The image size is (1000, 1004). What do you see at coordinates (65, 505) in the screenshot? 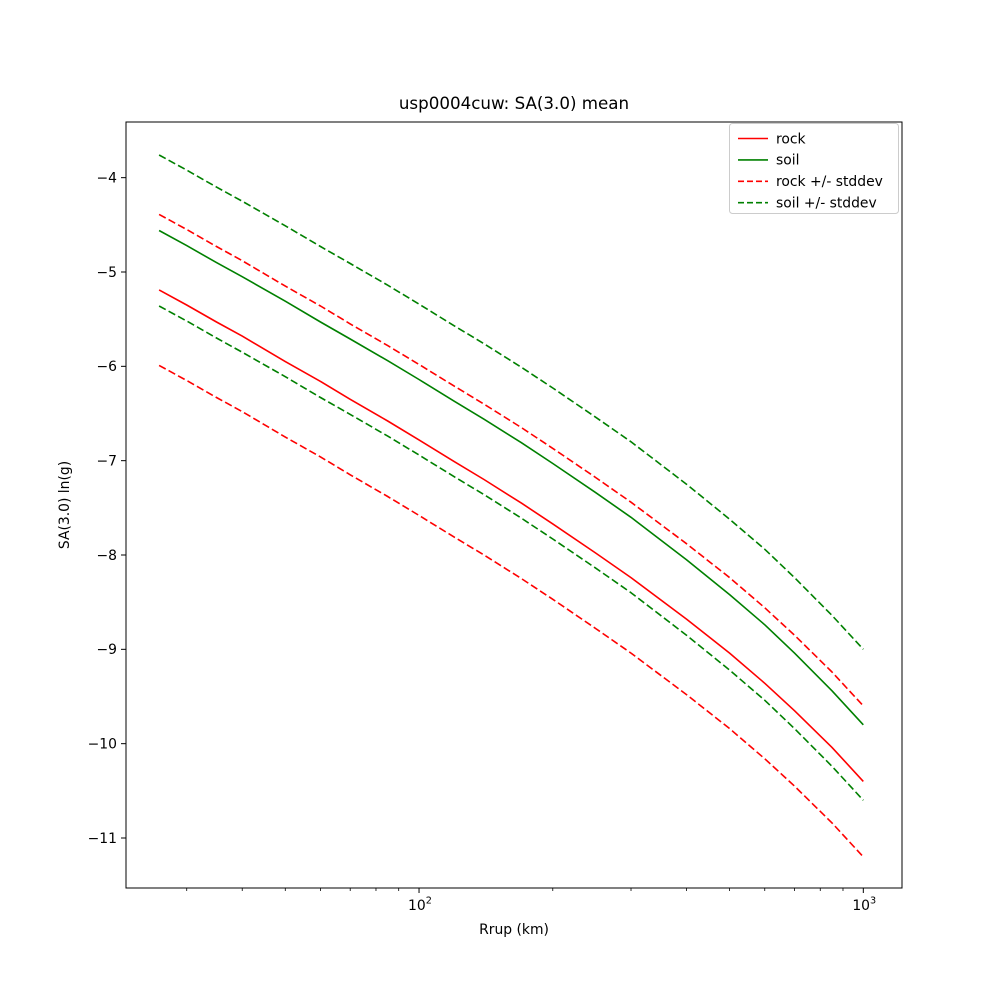
I see `y-axis-label: SA(3.0) ln(g)` at bounding box center [65, 505].